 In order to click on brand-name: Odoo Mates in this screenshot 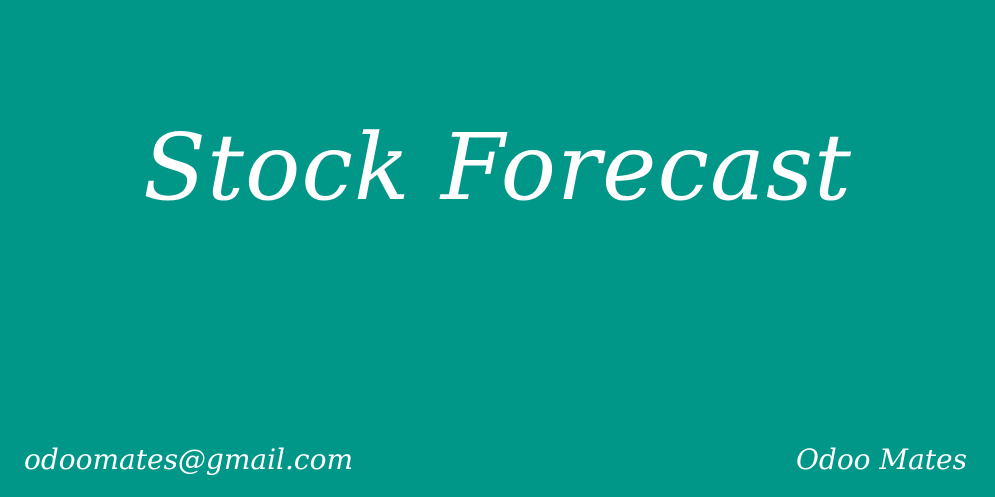, I will do `click(881, 459)`.